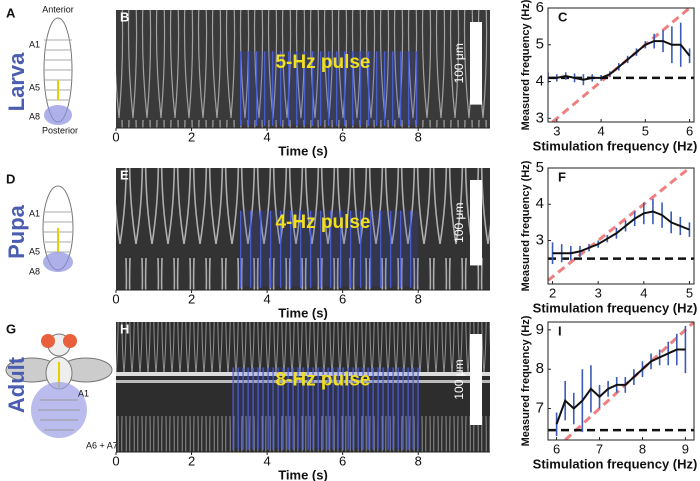  What do you see at coordinates (11, 12) in the screenshot?
I see `panel-letter: A` at bounding box center [11, 12].